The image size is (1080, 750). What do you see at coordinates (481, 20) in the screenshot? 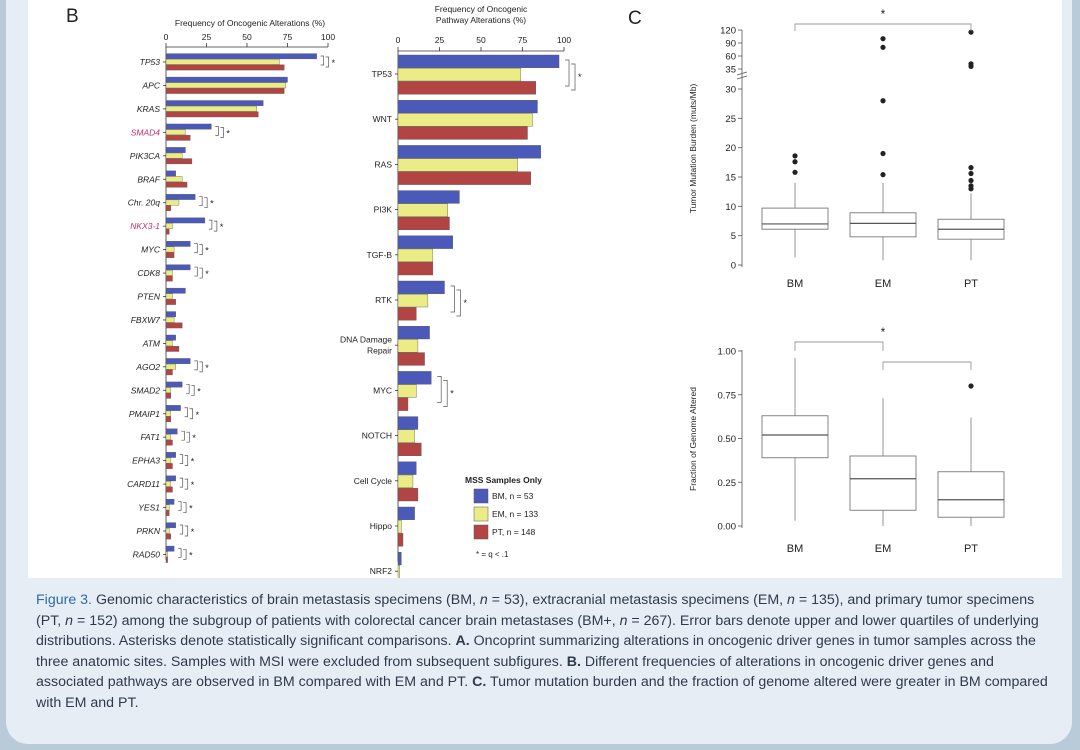
I see `chart-title-line: Pathway Alterations (%)` at bounding box center [481, 20].